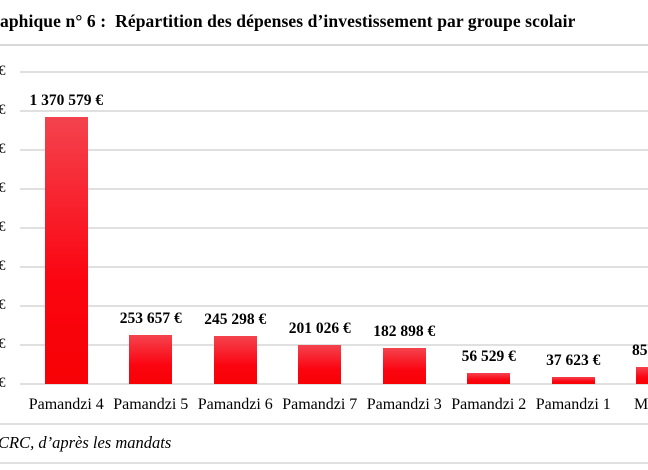  I want to click on category-label: Pamandzi 6, so click(235, 404).